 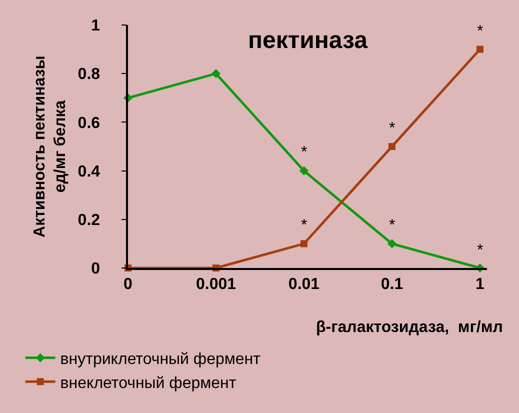 What do you see at coordinates (50, 147) in the screenshot?
I see `y-axis-title: Активность пектиназы ед/мг белка` at bounding box center [50, 147].